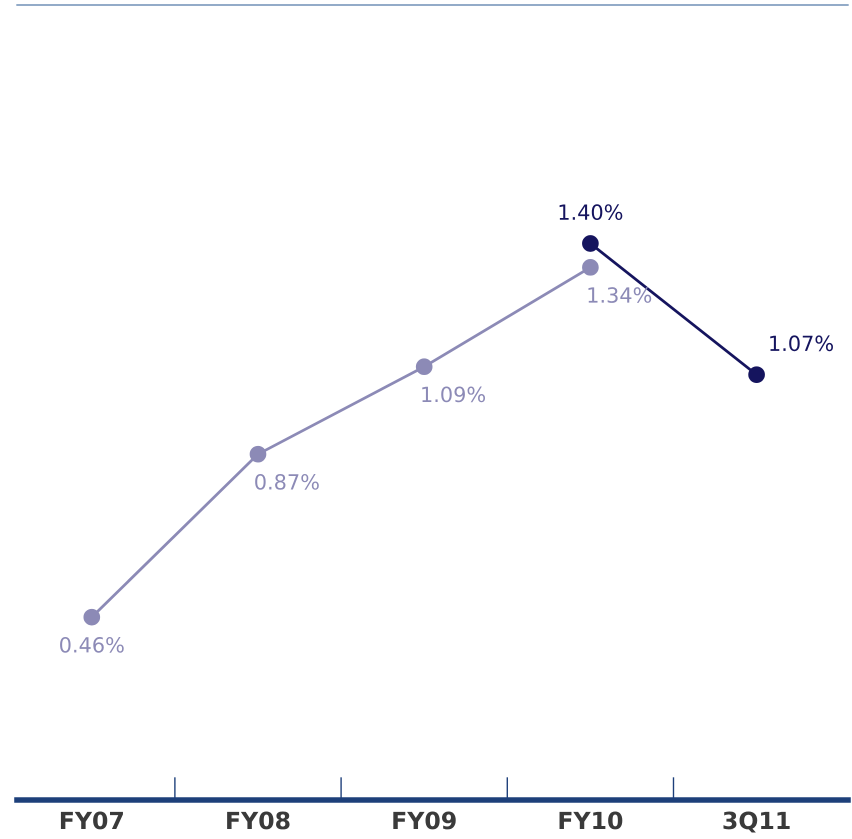 This screenshot has height=839, width=852. I want to click on data-label: 1.07%, so click(801, 343).